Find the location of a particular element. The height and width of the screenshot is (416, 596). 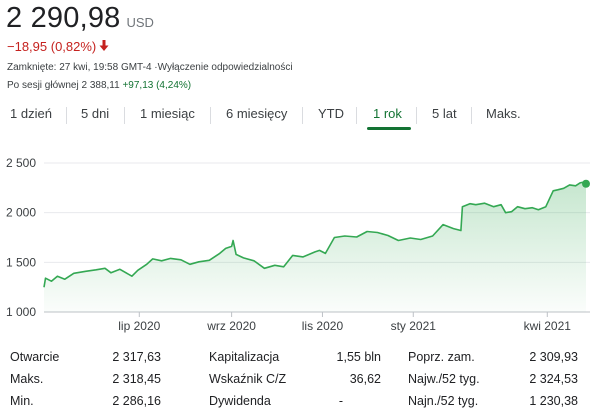

x-tick-label: lis 2020 is located at coordinates (323, 326).